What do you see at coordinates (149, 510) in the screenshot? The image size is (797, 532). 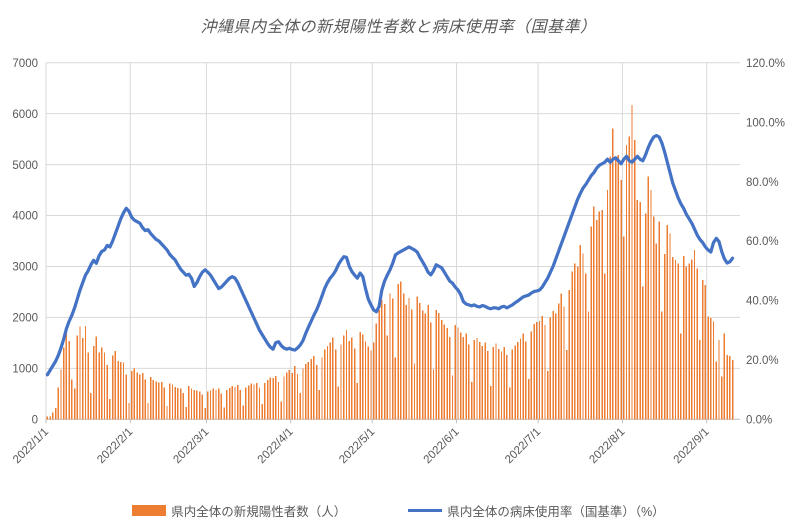 I see `cases-series-swatch` at bounding box center [149, 510].